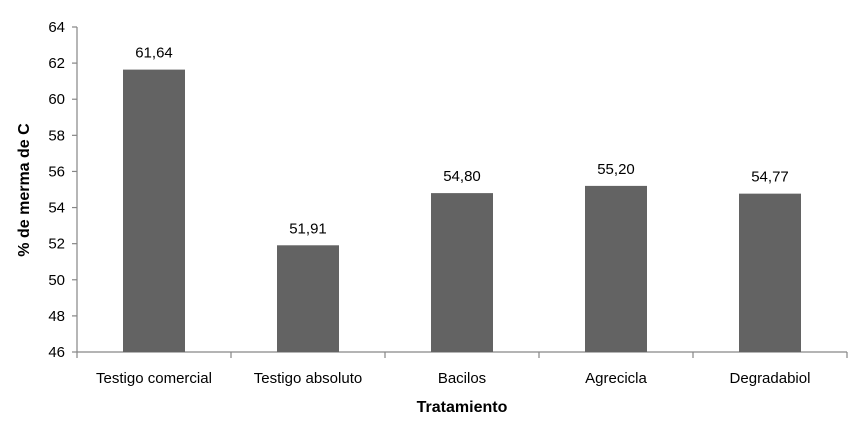 This screenshot has width=860, height=431. Describe the element at coordinates (56, 352) in the screenshot. I see `y-tick-label: 46` at that location.